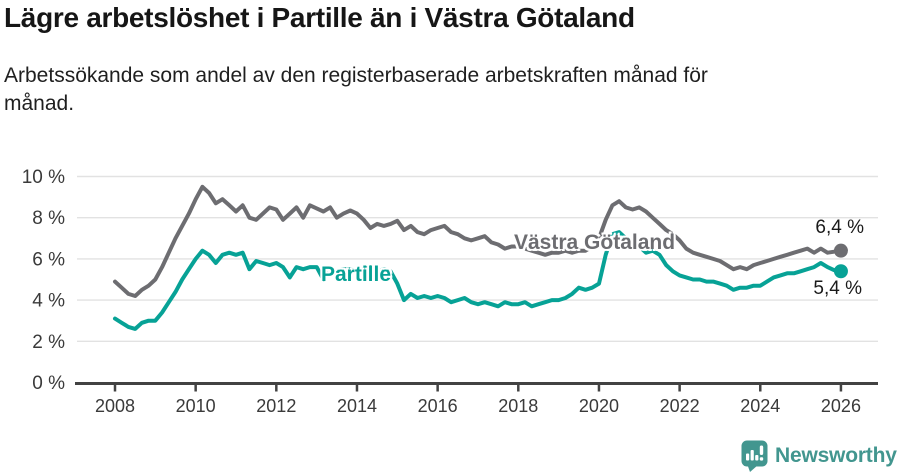 The height and width of the screenshot is (474, 900). I want to click on x-axis-label: 2016, so click(438, 406).